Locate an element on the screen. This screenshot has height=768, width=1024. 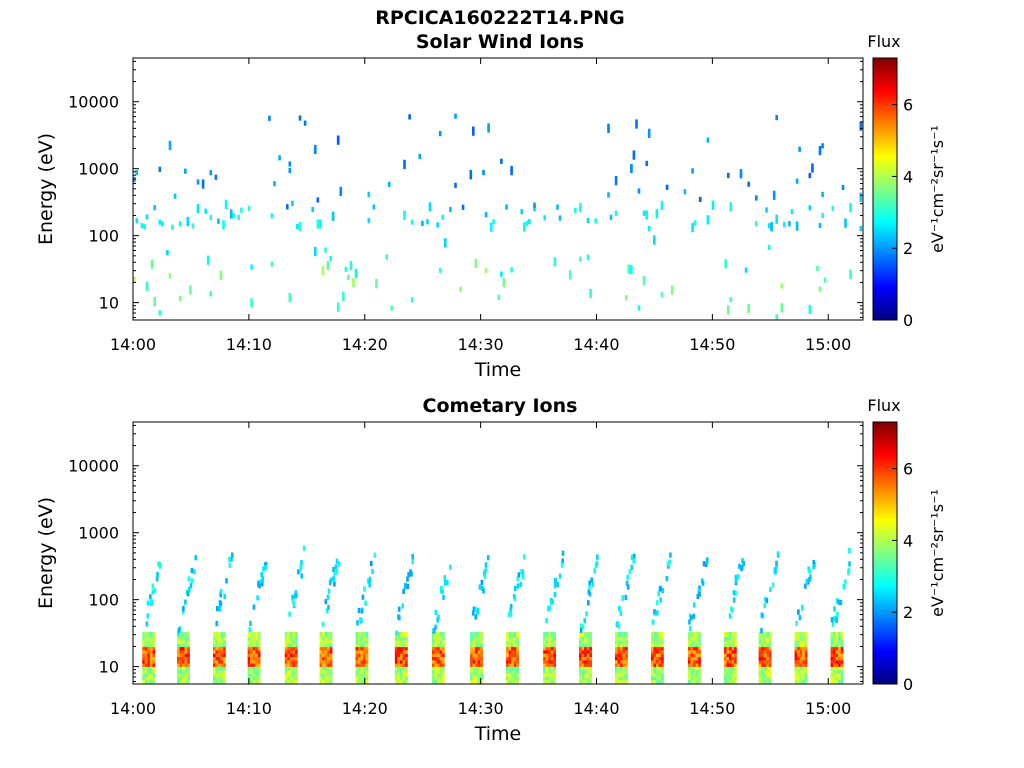
x-axis-label: Time is located at coordinates (498, 734).